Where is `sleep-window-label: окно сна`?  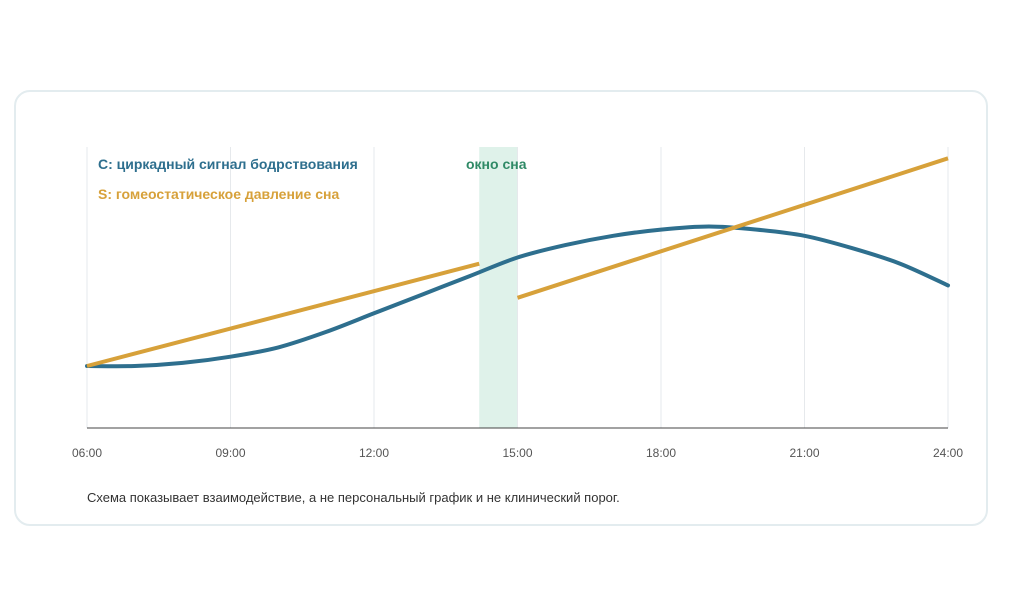 sleep-window-label: окно сна is located at coordinates (496, 164).